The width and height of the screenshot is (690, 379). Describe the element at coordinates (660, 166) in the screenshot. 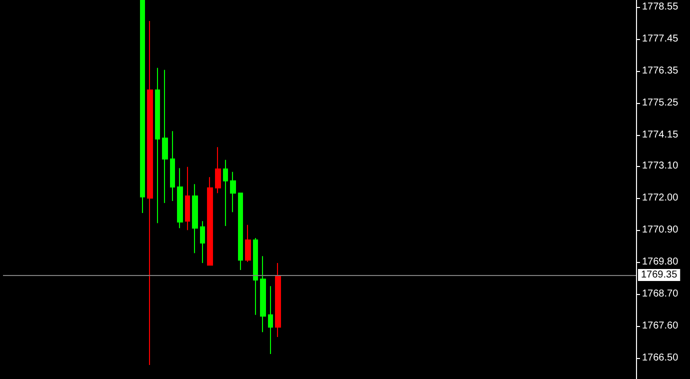

I see `y-tick-label: 1773.10` at that location.